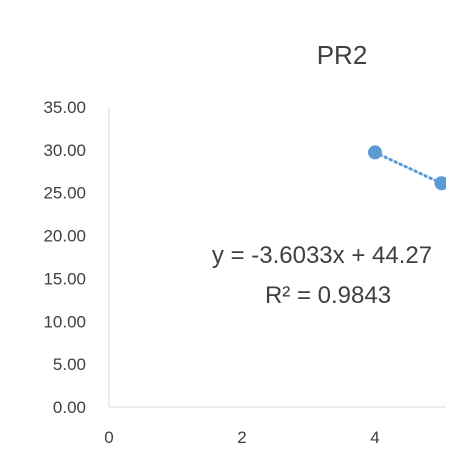 The width and height of the screenshot is (458, 467). I want to click on y-tick-label: 10.00, so click(64, 321).